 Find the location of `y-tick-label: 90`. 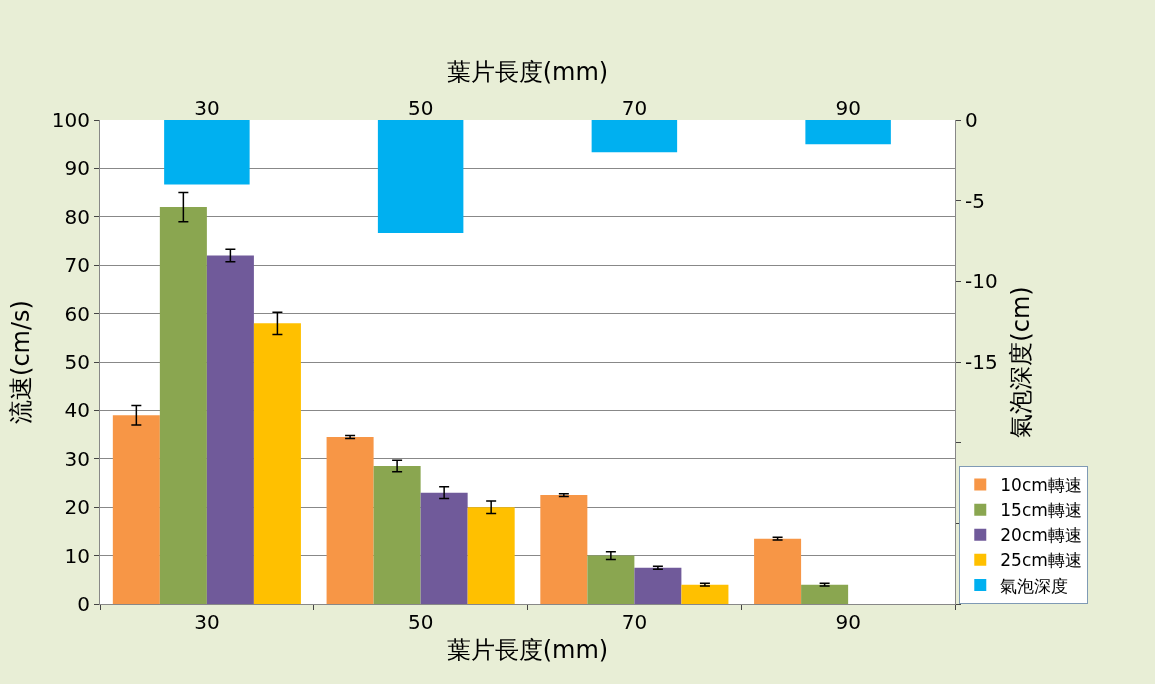

y-tick-label: 90 is located at coordinates (77, 168).